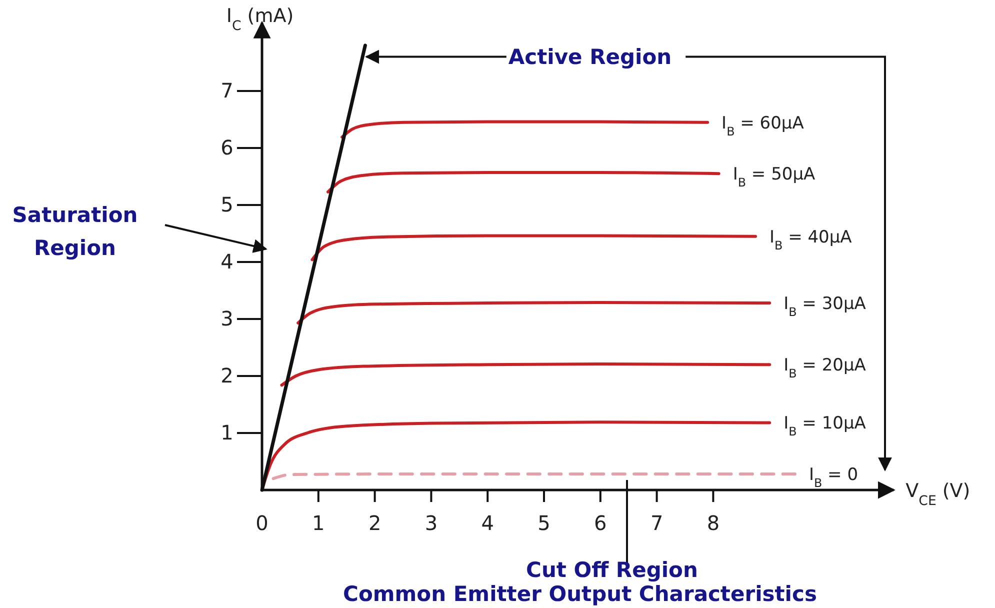  Describe the element at coordinates (657, 523) in the screenshot. I see `x-tick-label: 7` at that location.